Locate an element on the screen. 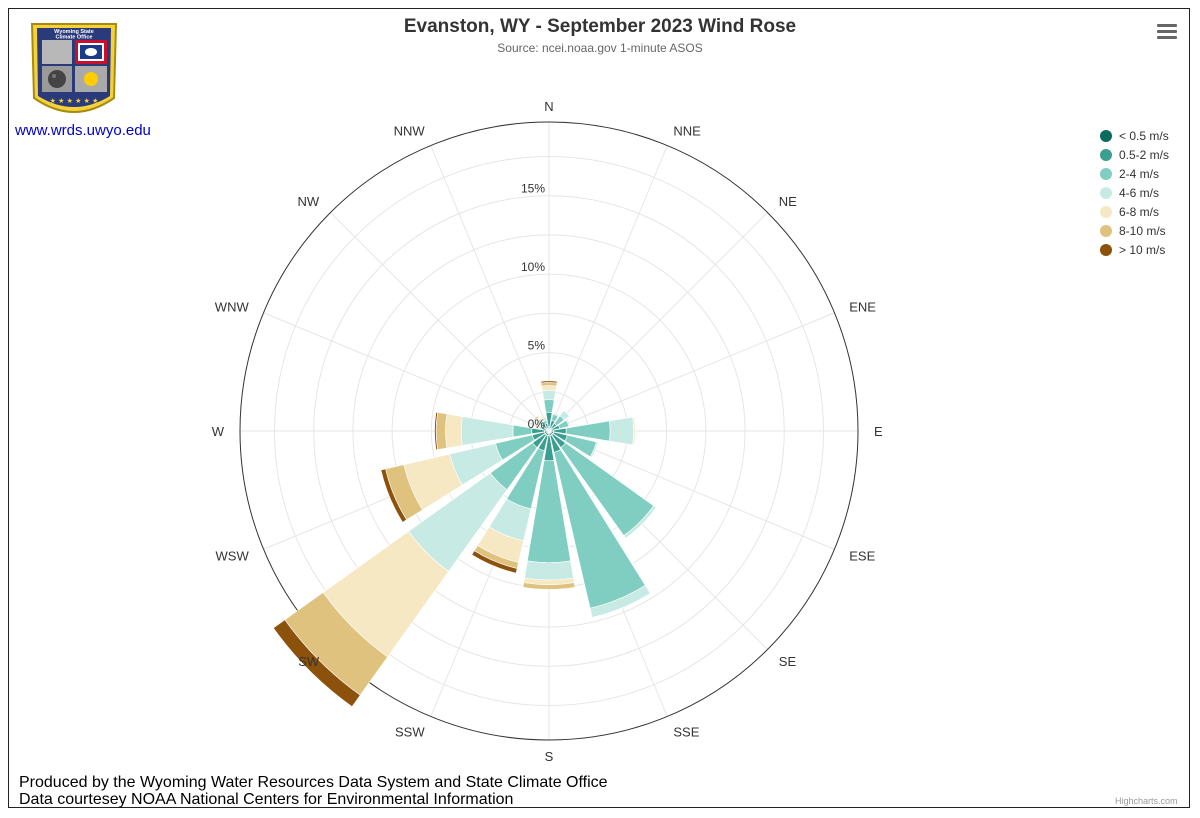 The height and width of the screenshot is (818, 1200). direction-label-wsw: WSW is located at coordinates (233, 555).